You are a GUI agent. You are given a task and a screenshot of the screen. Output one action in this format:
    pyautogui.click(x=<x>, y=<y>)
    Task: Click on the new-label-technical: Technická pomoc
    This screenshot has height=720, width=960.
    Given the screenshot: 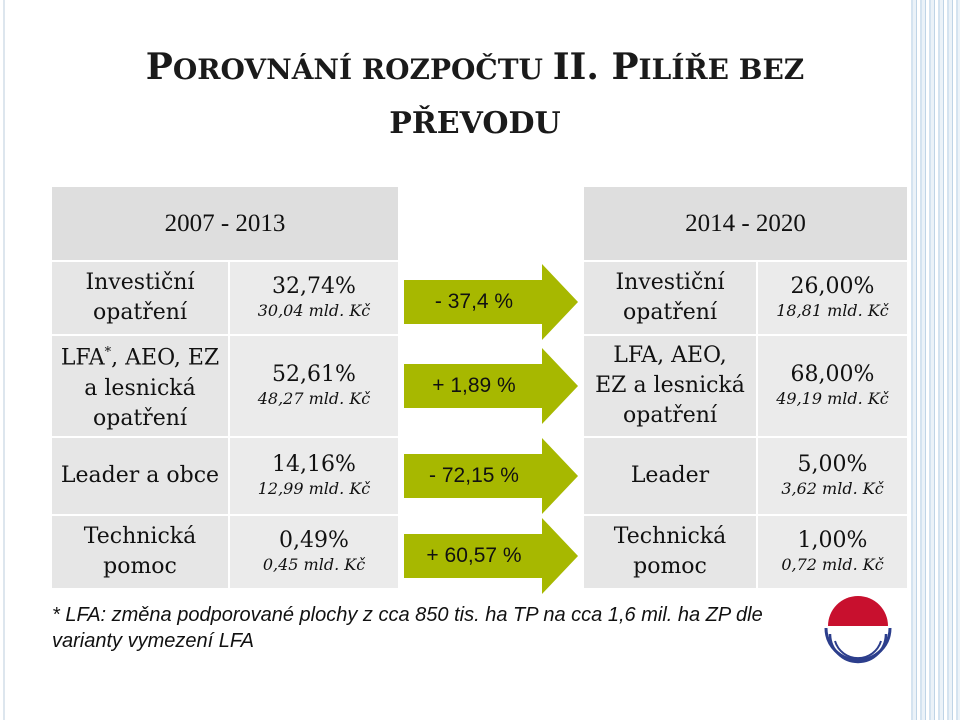 What is the action you would take?
    pyautogui.click(x=670, y=552)
    